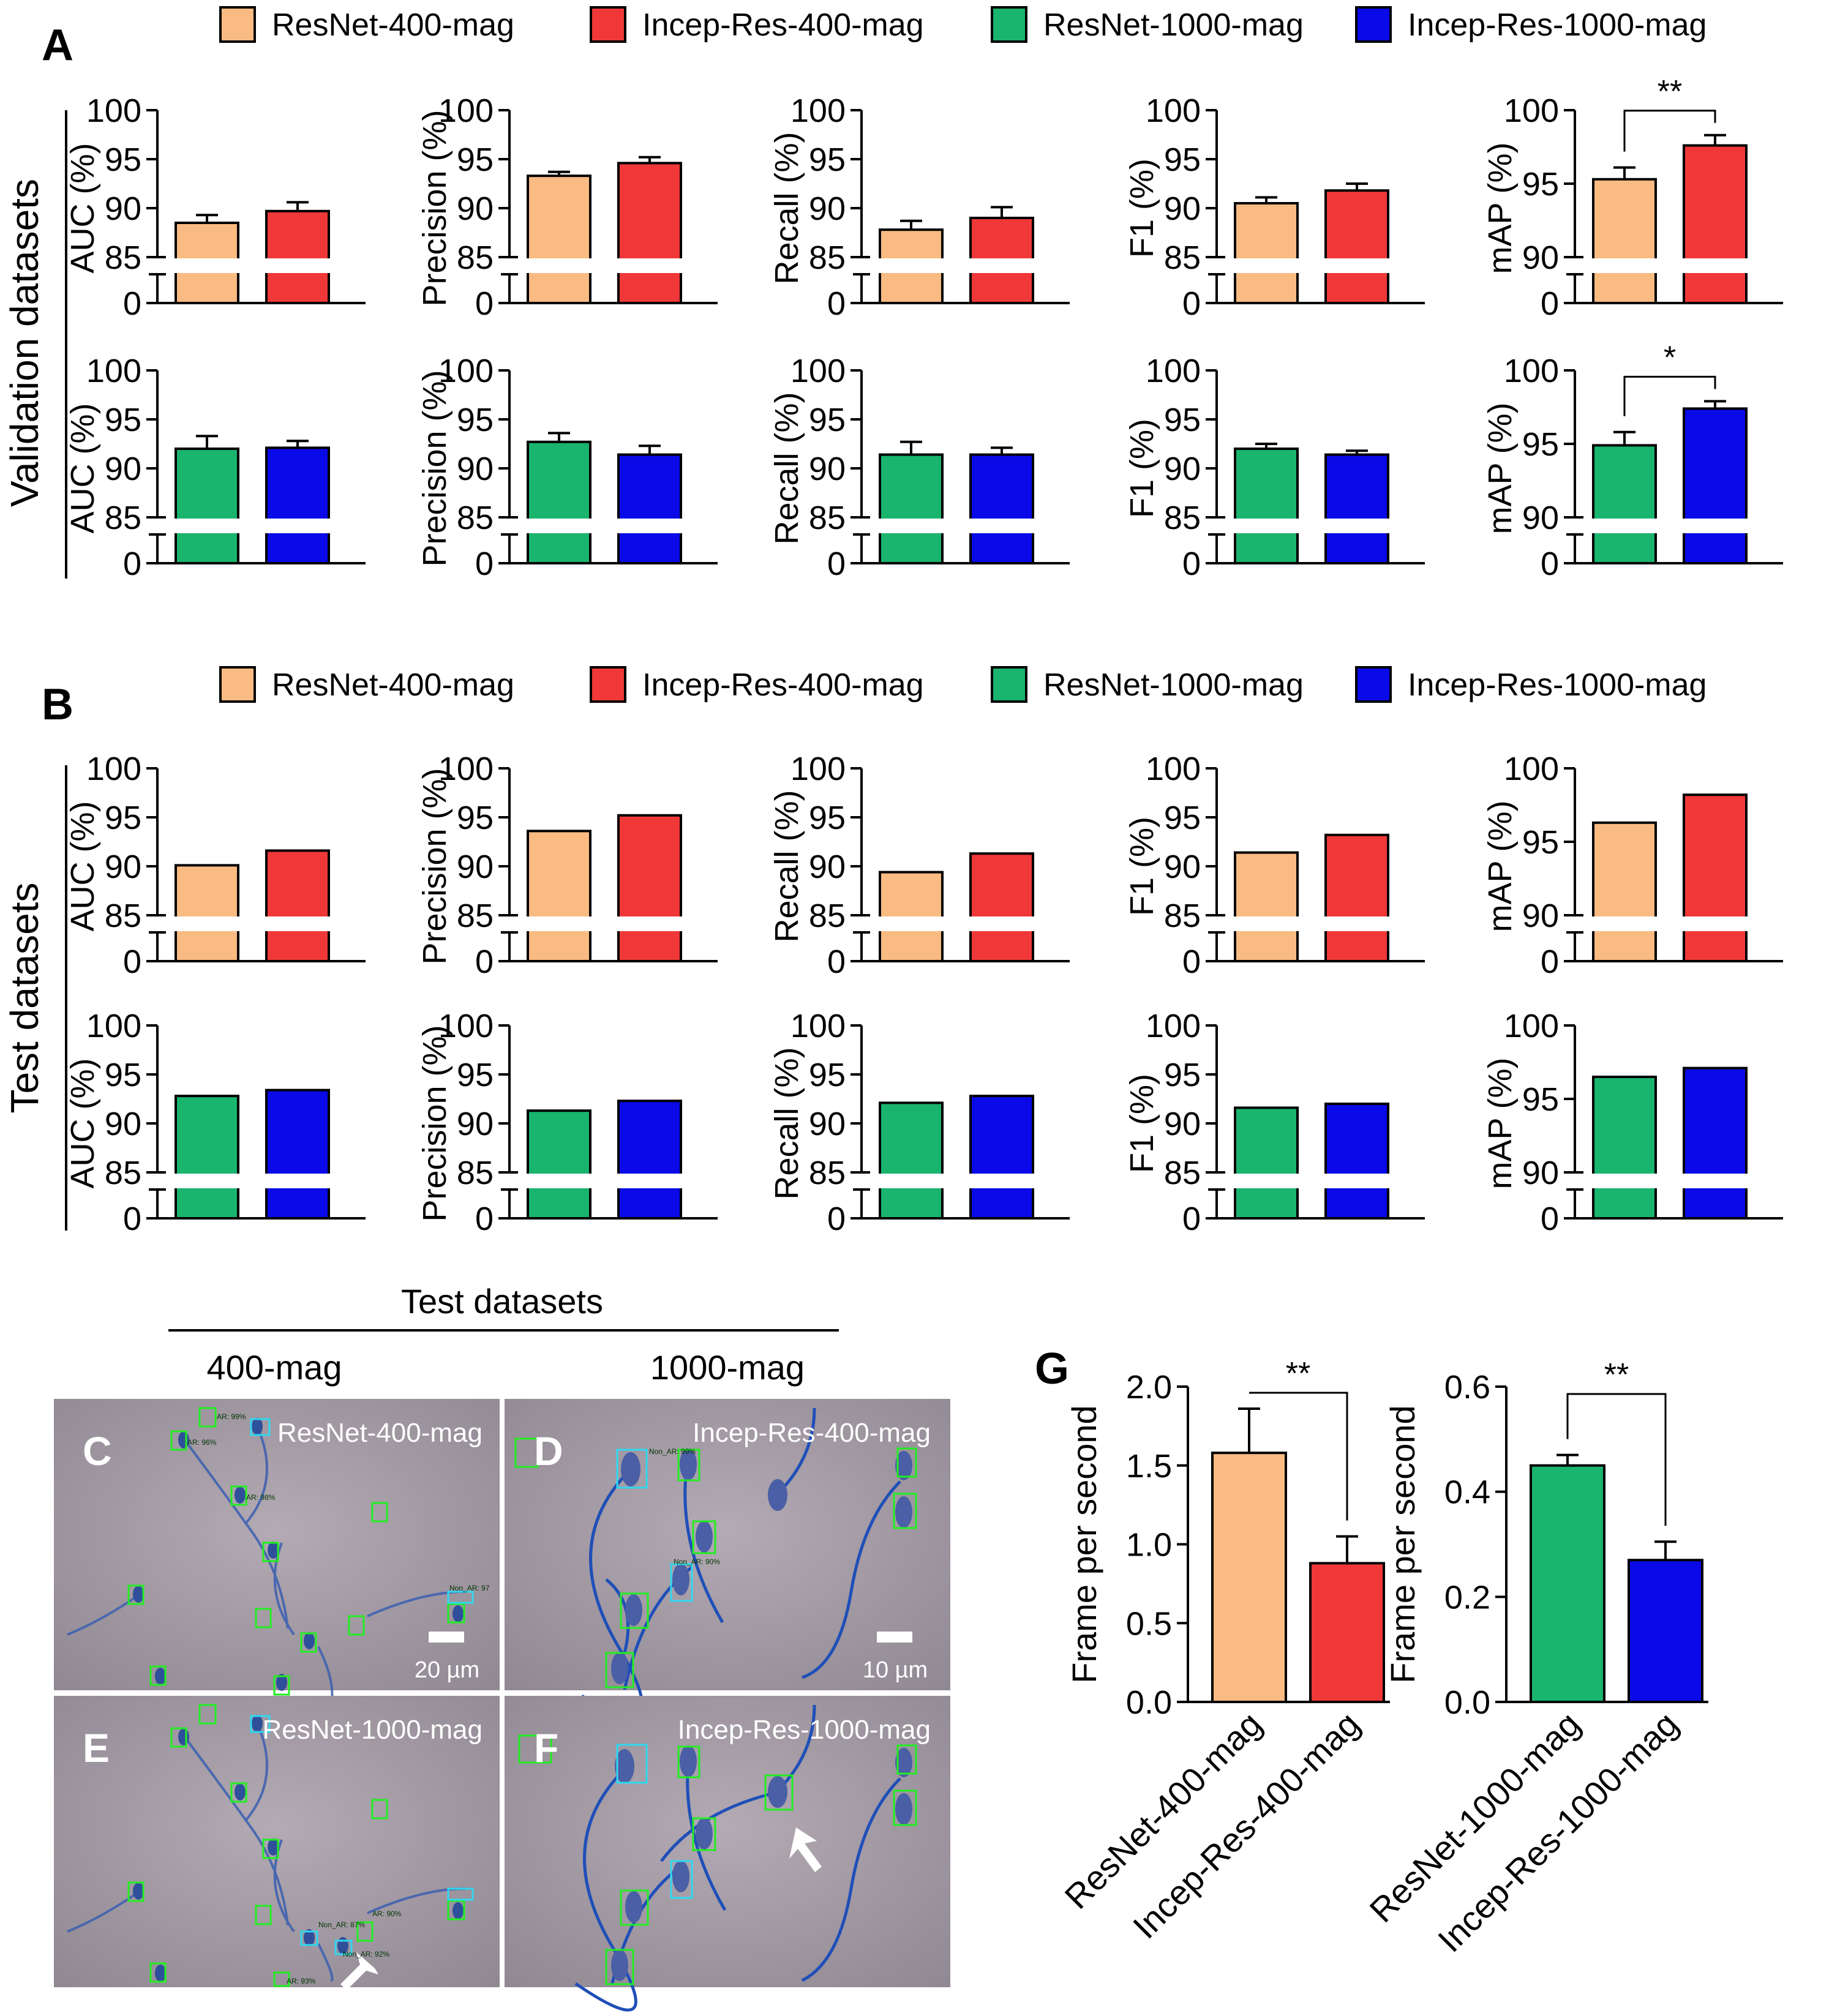 This screenshot has width=1840, height=2016. Describe the element at coordinates (895, 1670) in the screenshot. I see `scale-bar-d-label: 10 µm` at that location.